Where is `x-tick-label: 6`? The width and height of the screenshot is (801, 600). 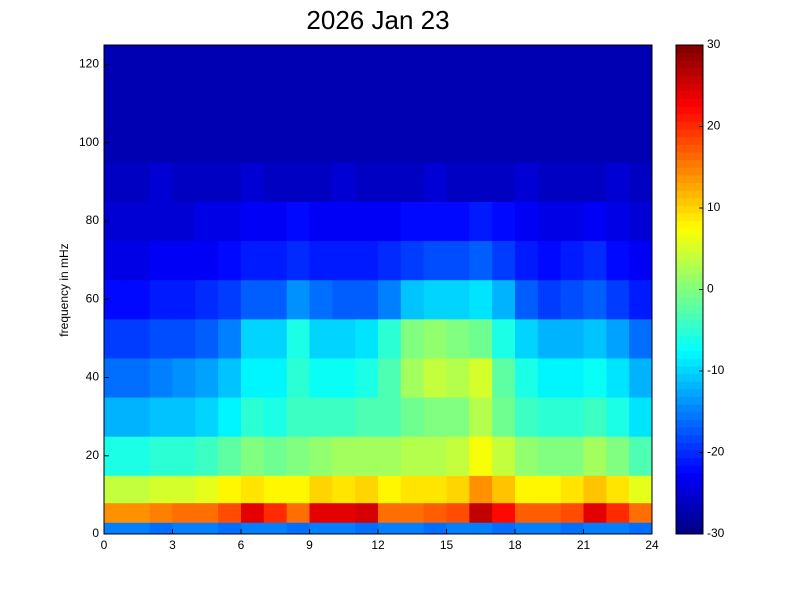 x-tick-label: 6 is located at coordinates (241, 545).